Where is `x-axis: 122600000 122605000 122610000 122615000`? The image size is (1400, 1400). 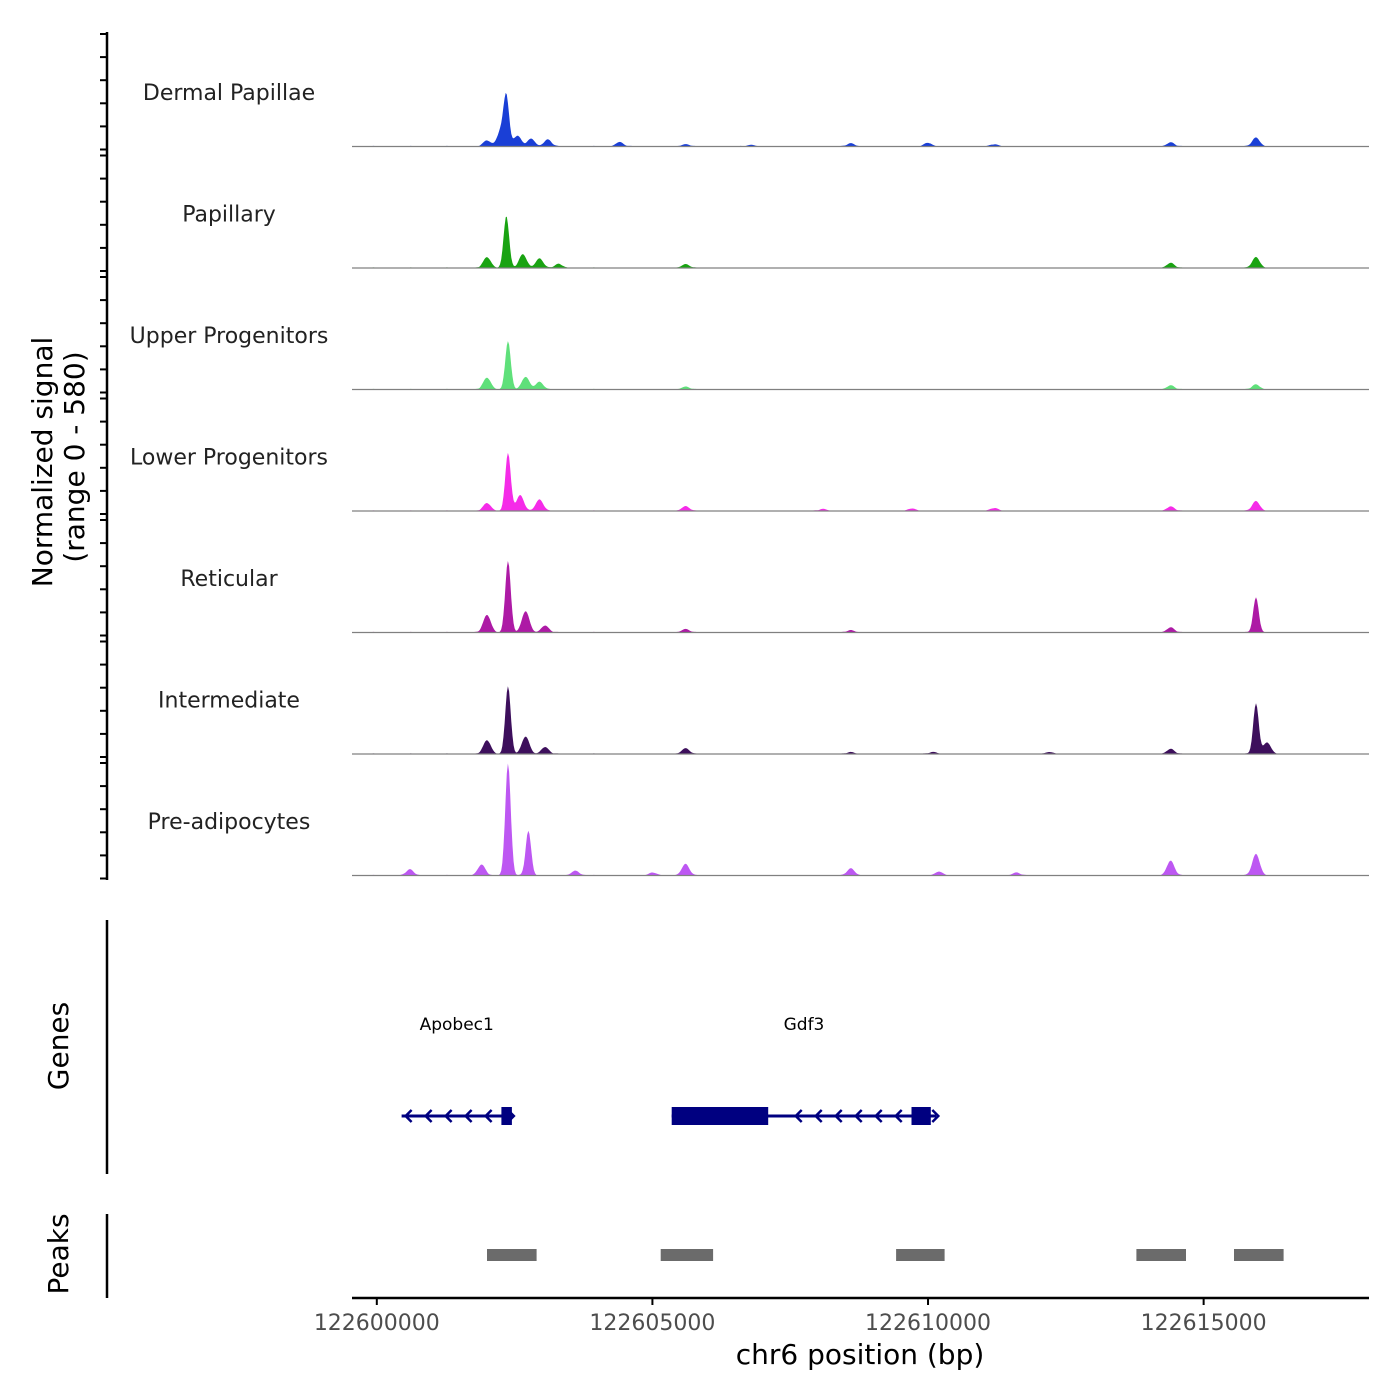 x-axis: 122600000 122605000 122610000 122615000 is located at coordinates (841, 1316).